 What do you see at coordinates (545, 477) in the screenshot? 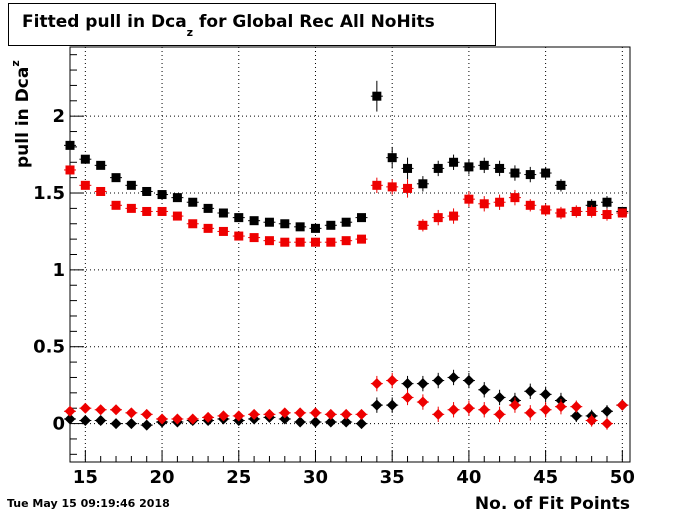
I see `x-tick-label: 45` at bounding box center [545, 477].